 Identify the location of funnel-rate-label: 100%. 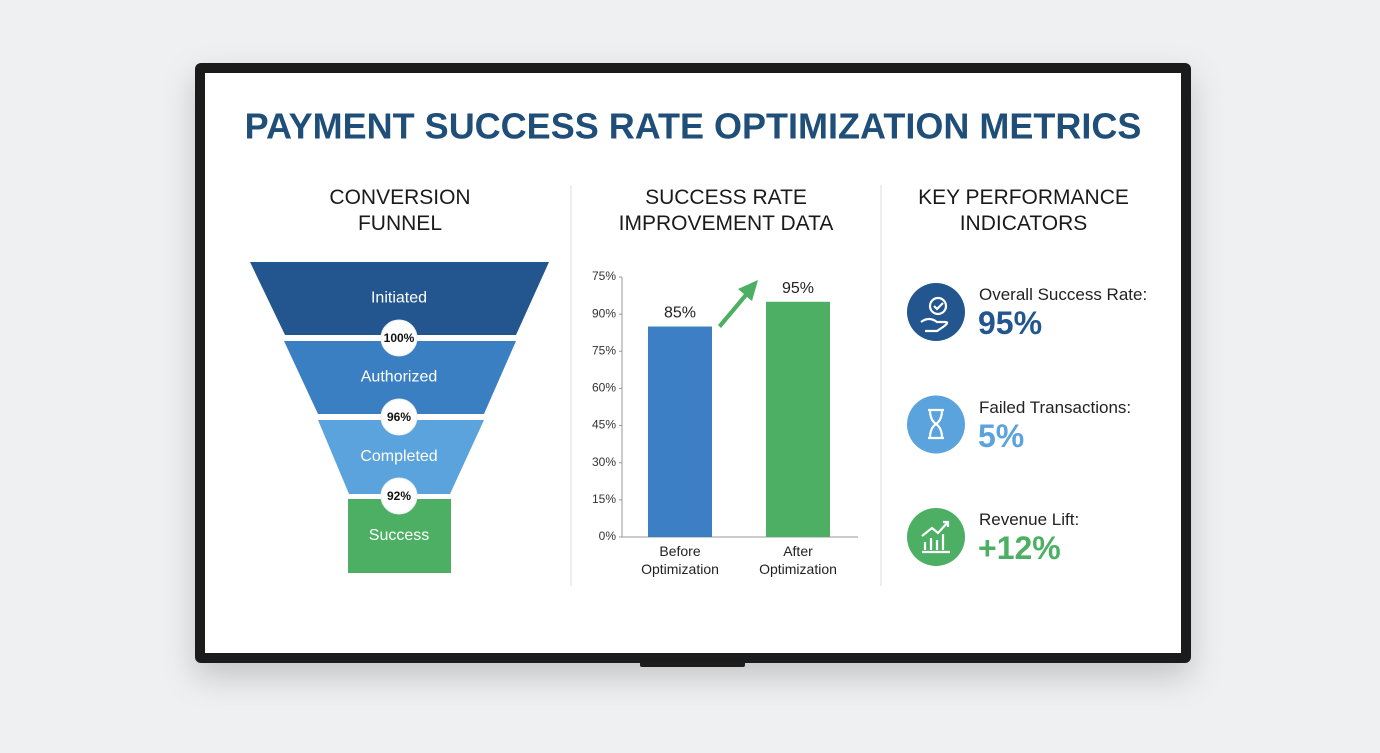
(399, 338).